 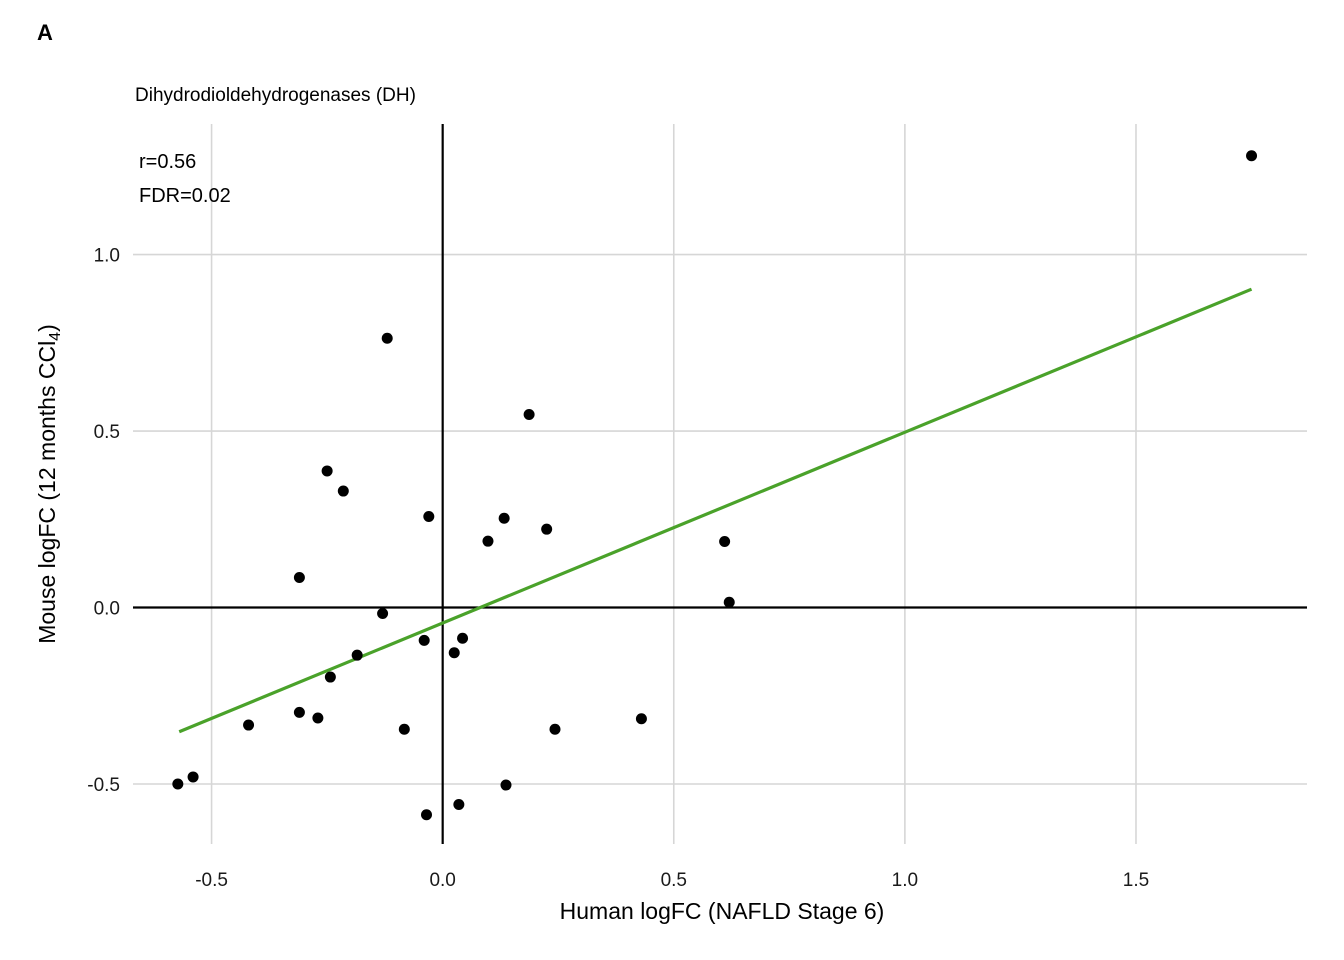 I want to click on fdr-annotation: FDR=0.02, so click(x=185, y=196).